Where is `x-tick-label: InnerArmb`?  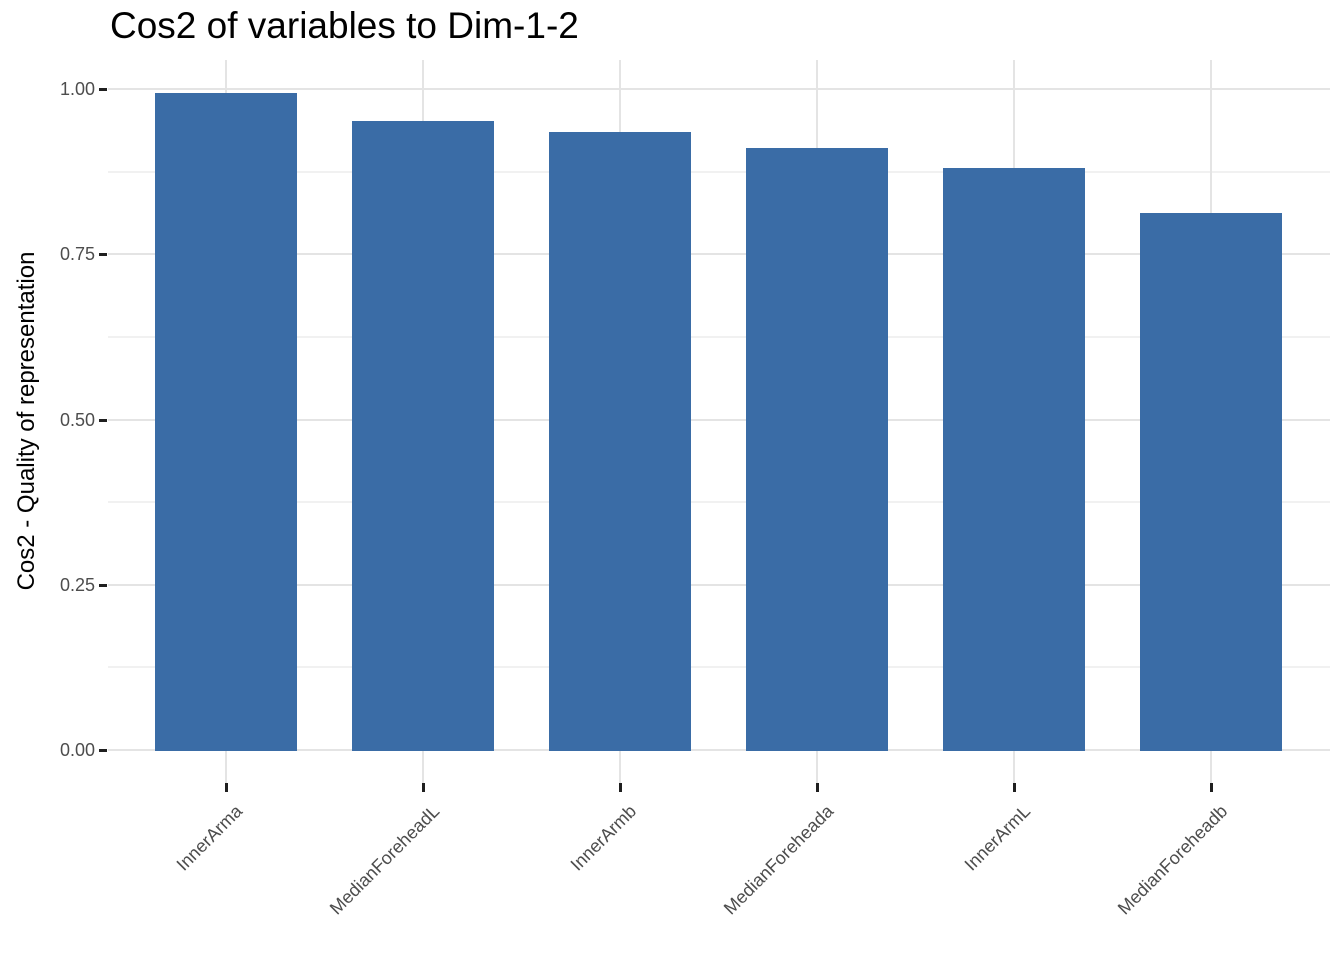 x-tick-label: InnerArmb is located at coordinates (603, 838).